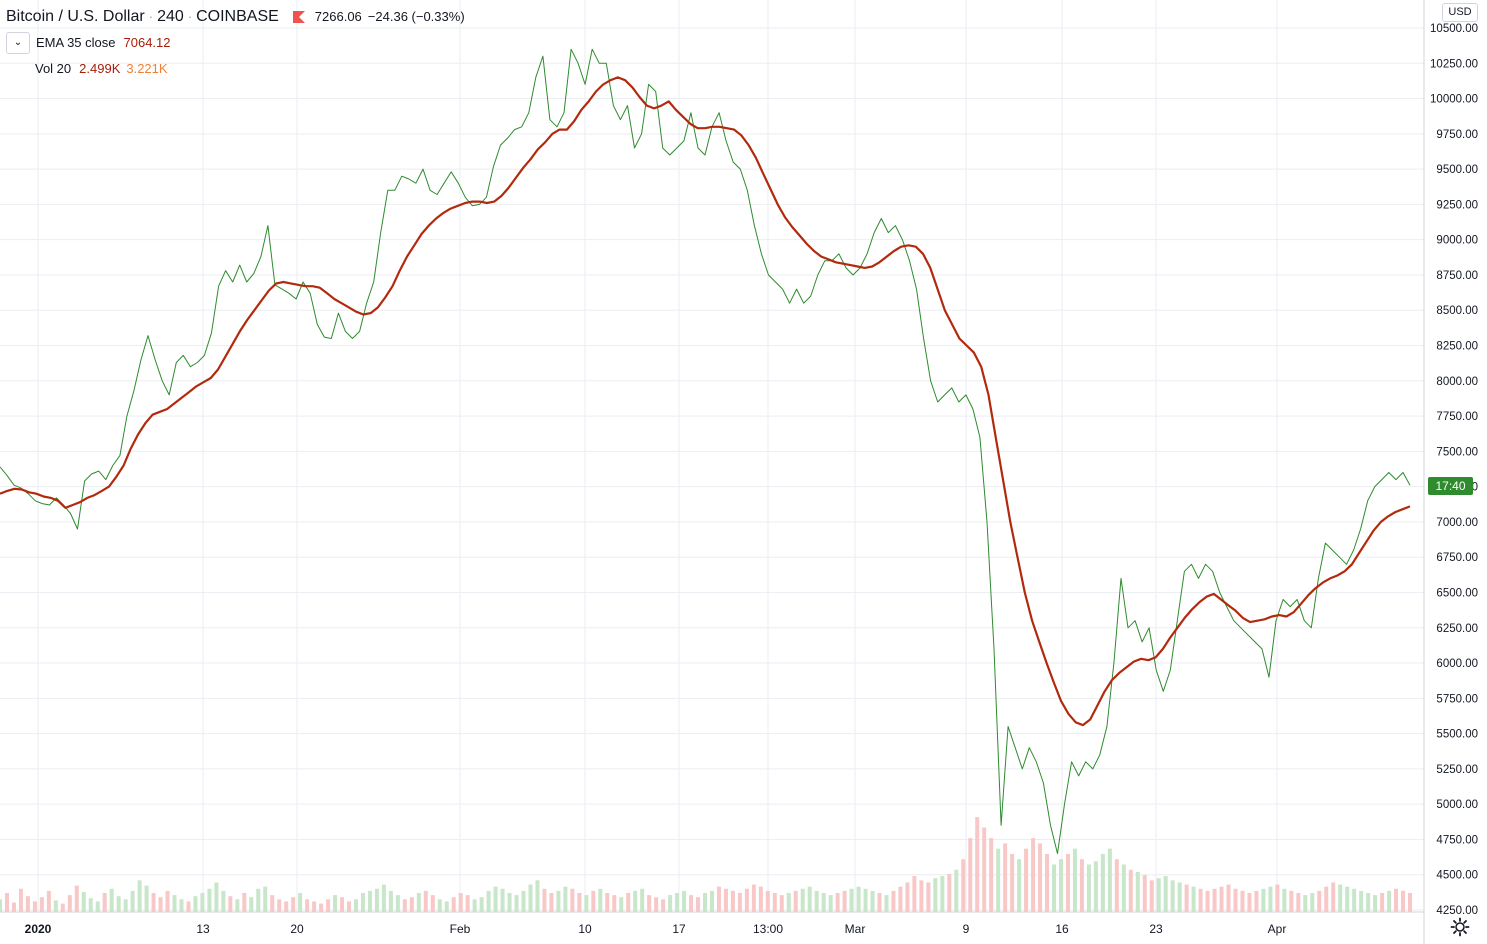 Image resolution: width=1487 pixels, height=944 pixels. Describe the element at coordinates (237, 16) in the screenshot. I see `exchange: COINBASE` at that location.